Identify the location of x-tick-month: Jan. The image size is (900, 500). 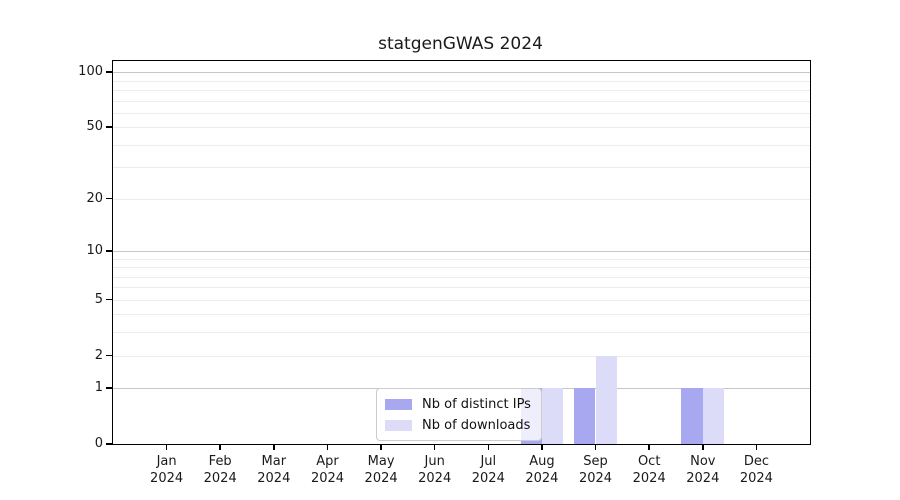
(166, 461).